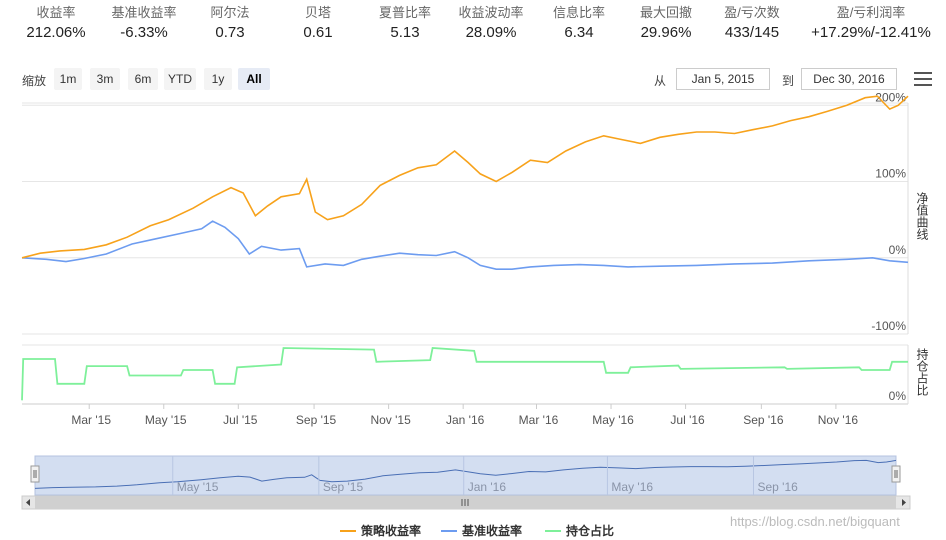 Image resolution: width=946 pixels, height=540 pixels. I want to click on y-tick-label: 200%, so click(890, 97).